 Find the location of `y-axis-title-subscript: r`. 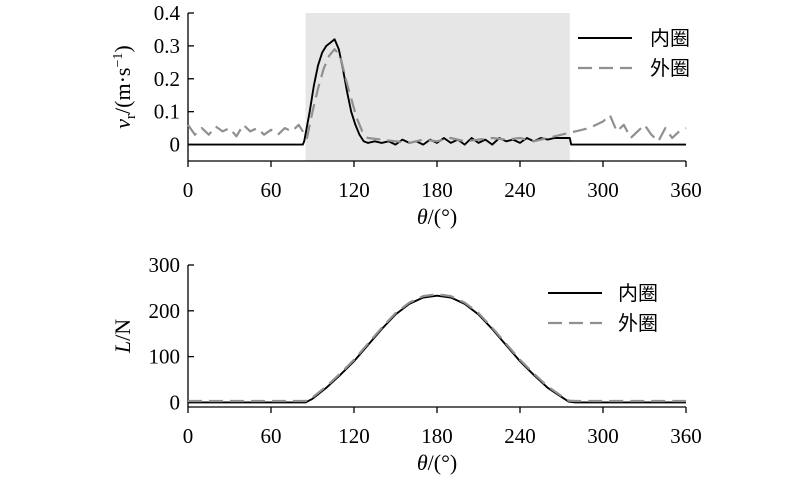

y-axis-title-subscript: r is located at coordinates (131, 116).